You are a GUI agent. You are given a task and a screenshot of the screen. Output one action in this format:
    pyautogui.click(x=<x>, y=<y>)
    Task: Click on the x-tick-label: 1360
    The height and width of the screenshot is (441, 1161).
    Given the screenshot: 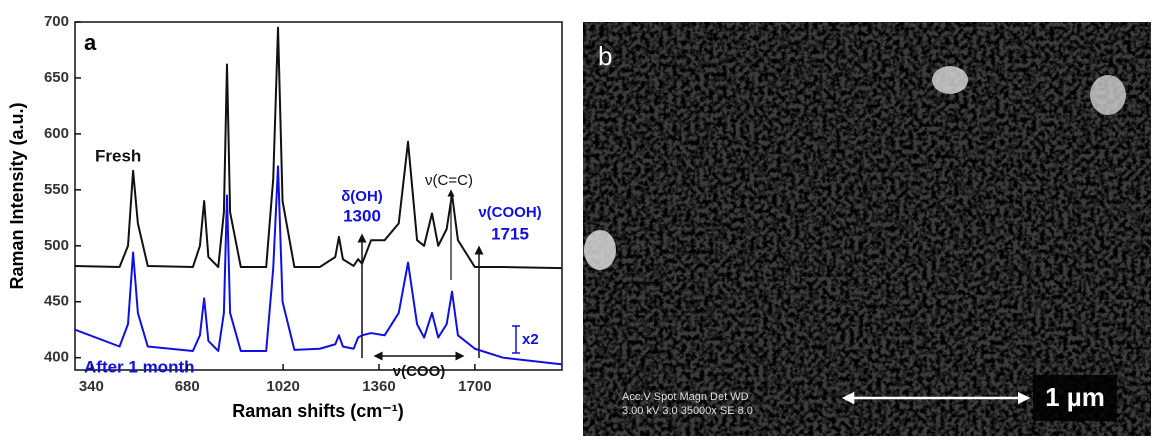 What is the action you would take?
    pyautogui.click(x=378, y=386)
    